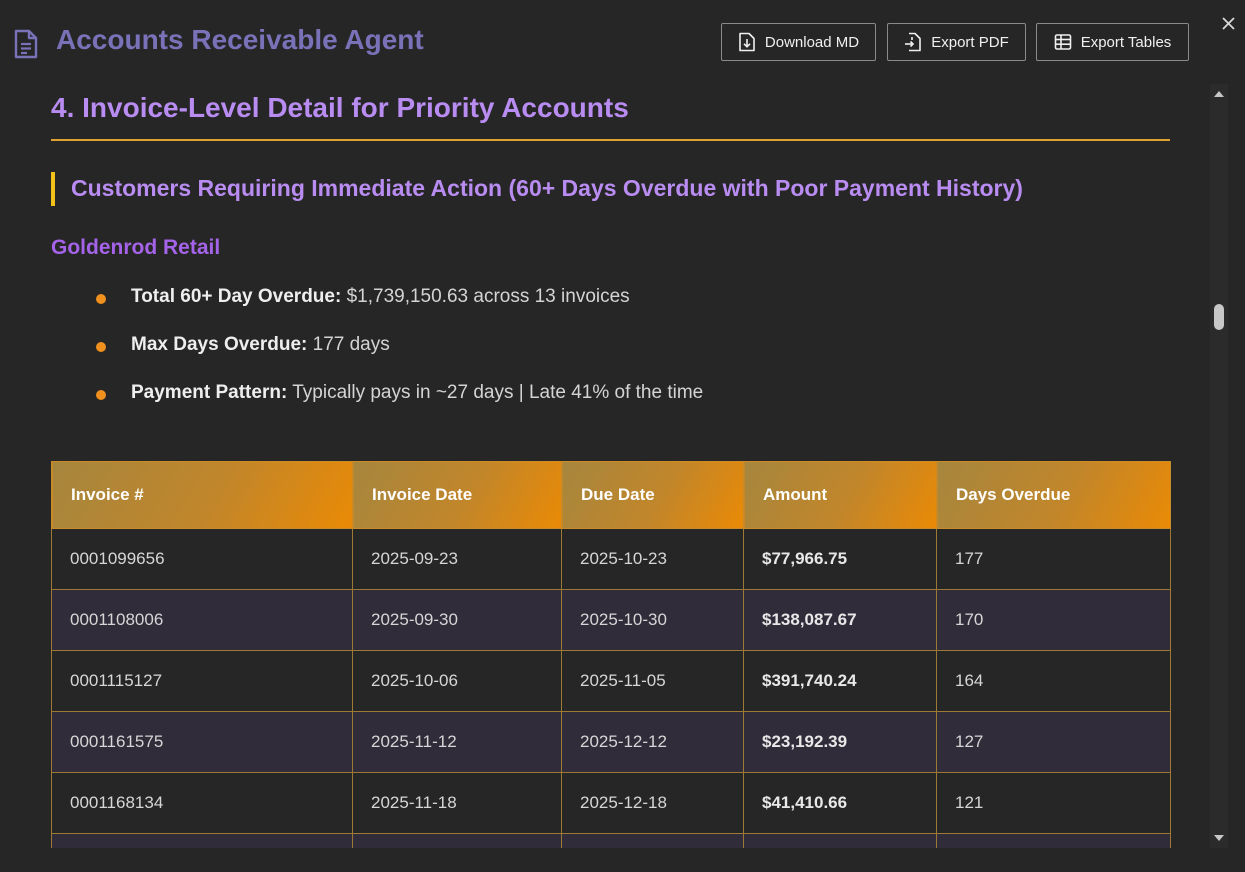  I want to click on column-header: Amount, so click(840, 495).